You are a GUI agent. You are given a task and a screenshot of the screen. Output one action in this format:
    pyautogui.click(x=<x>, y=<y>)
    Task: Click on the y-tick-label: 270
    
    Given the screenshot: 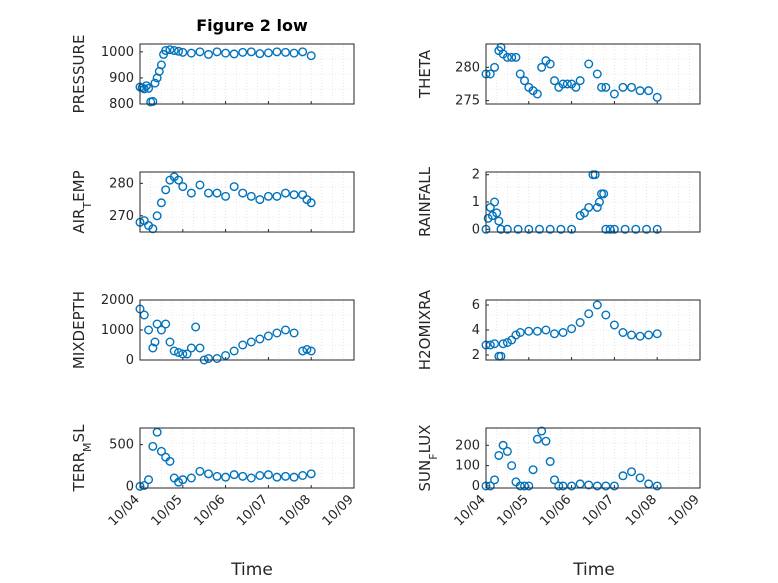 What is the action you would take?
    pyautogui.click(x=121, y=216)
    